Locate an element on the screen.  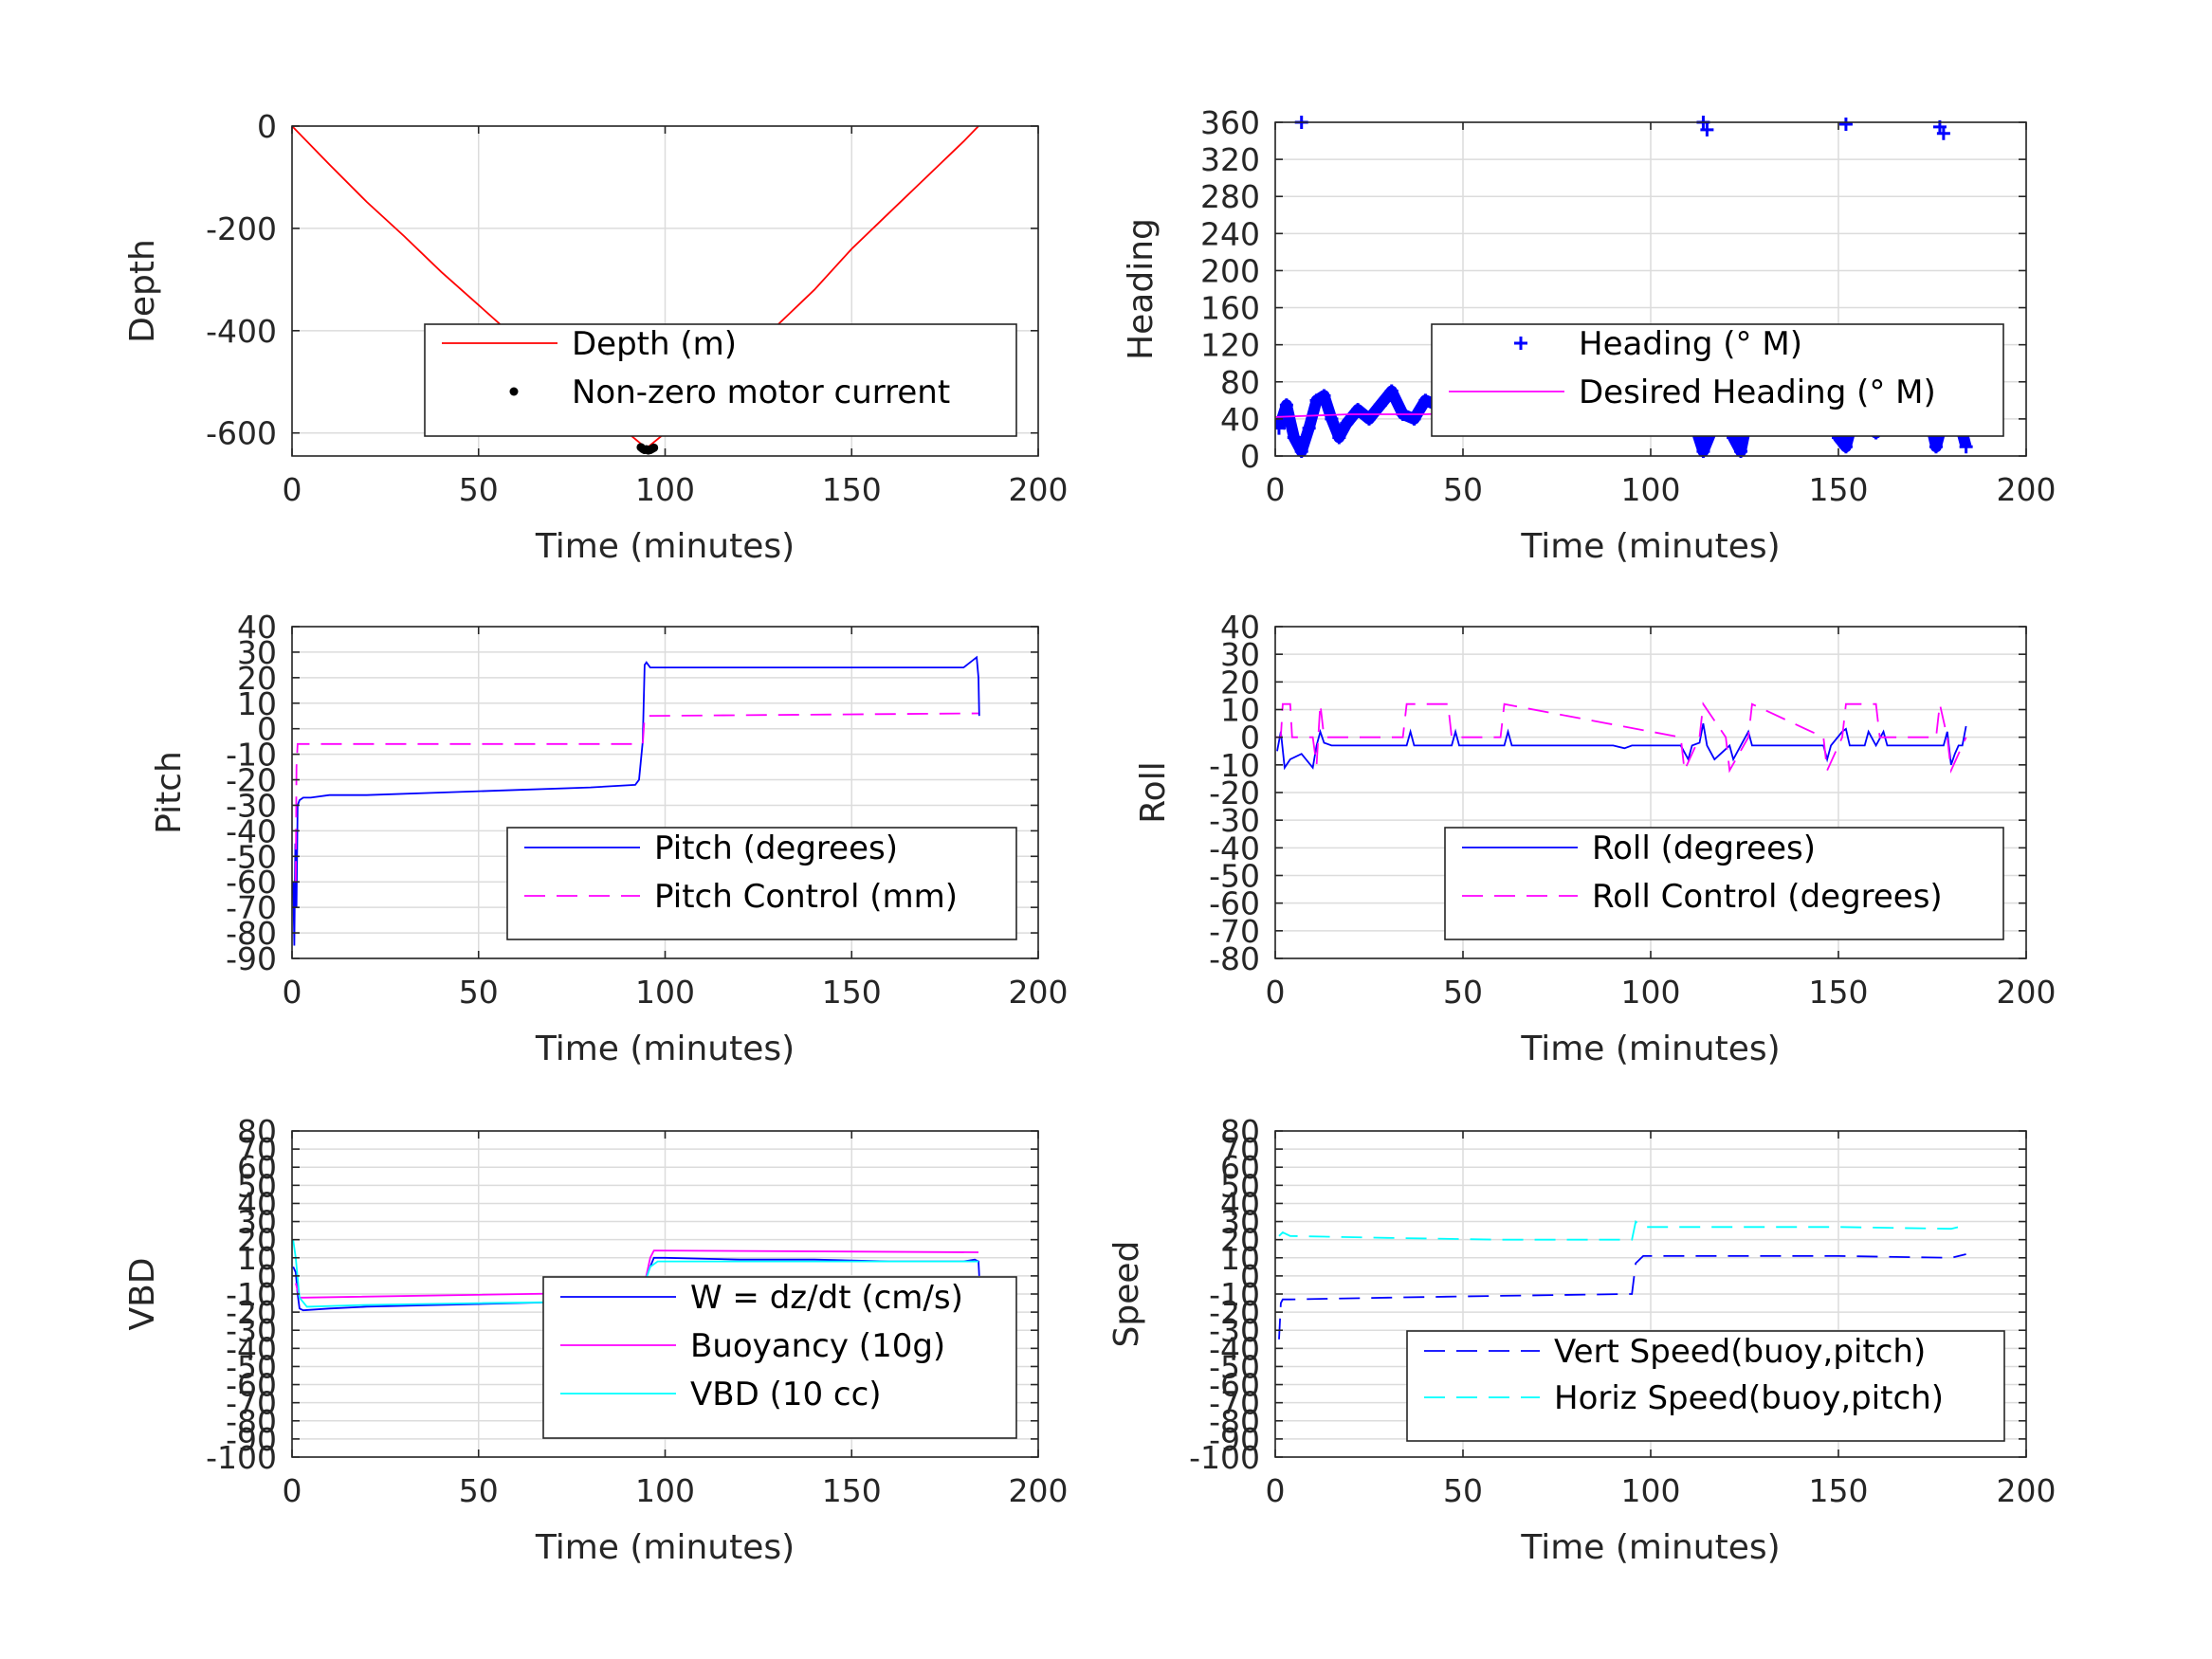
legend-label: Depth (m) is located at coordinates (654, 344).